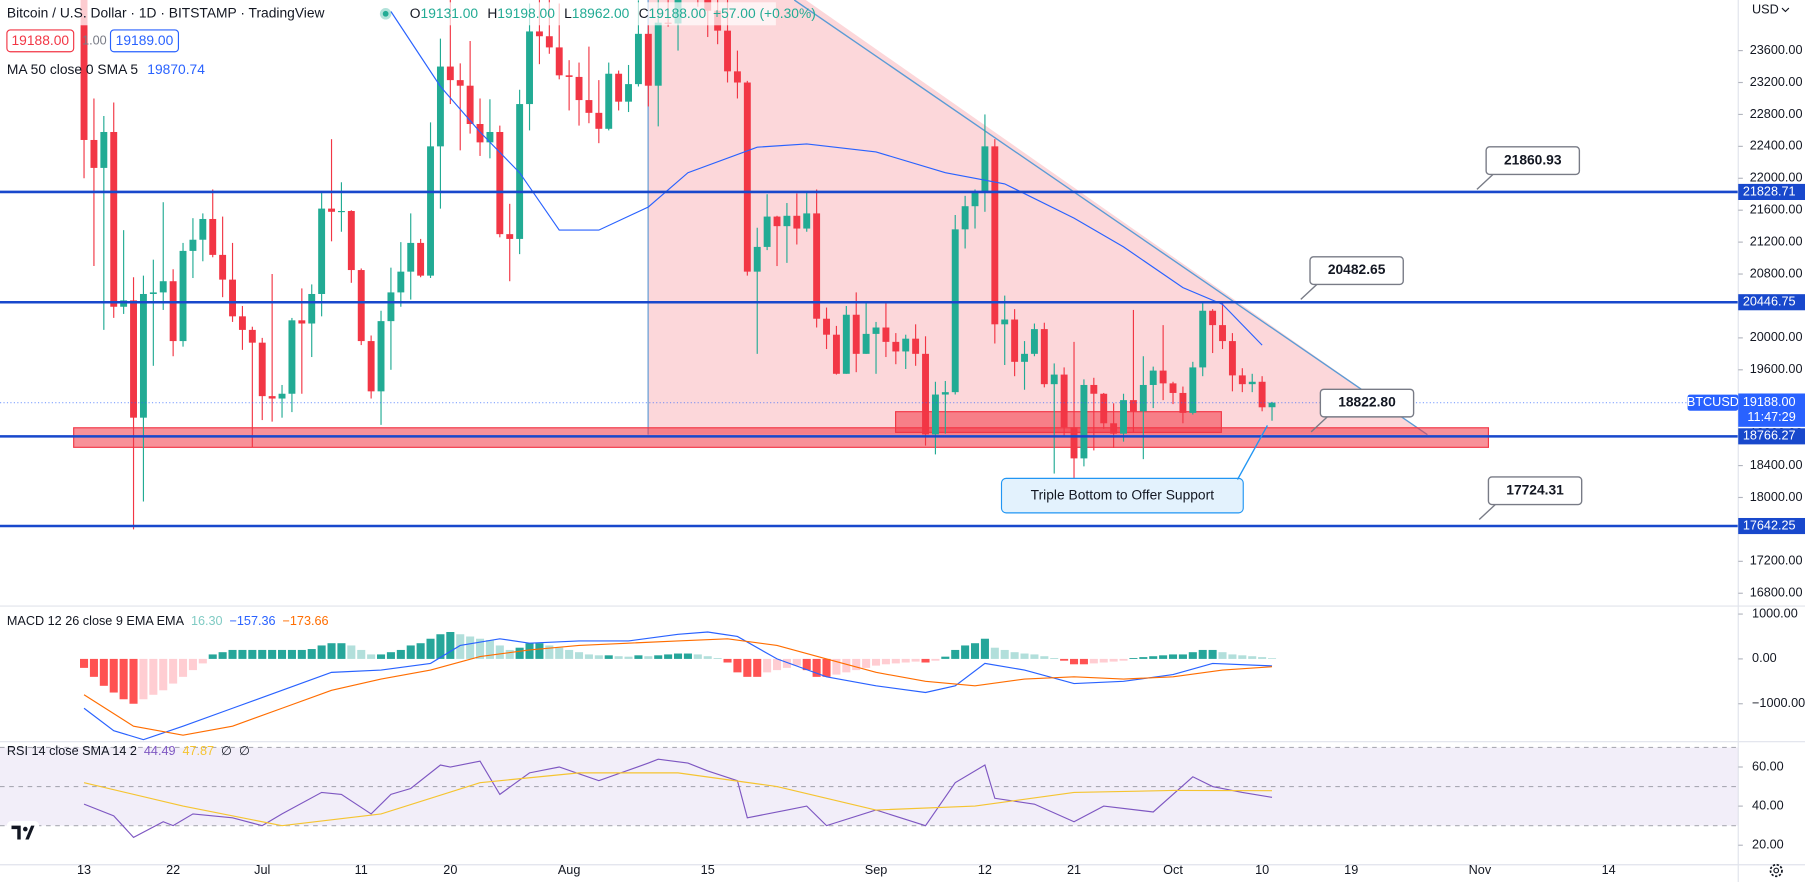  What do you see at coordinates (94, 41) in the screenshot?
I see `spread: 1.00` at bounding box center [94, 41].